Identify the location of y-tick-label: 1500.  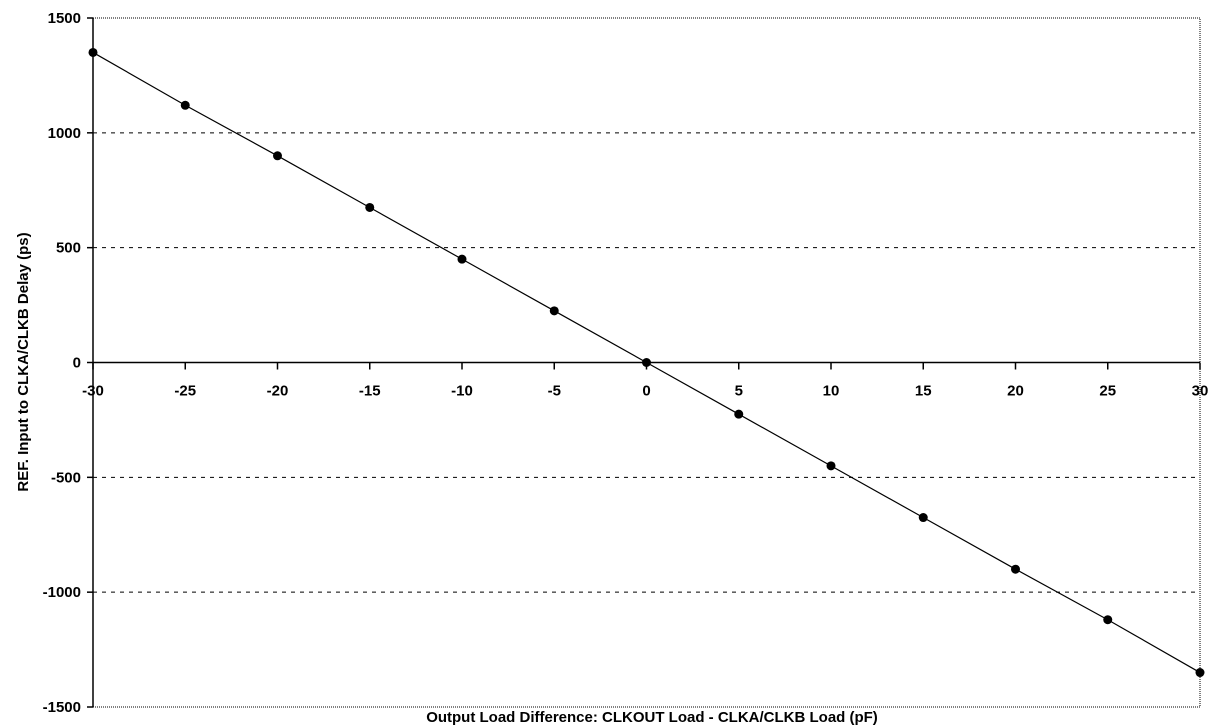
(64, 18).